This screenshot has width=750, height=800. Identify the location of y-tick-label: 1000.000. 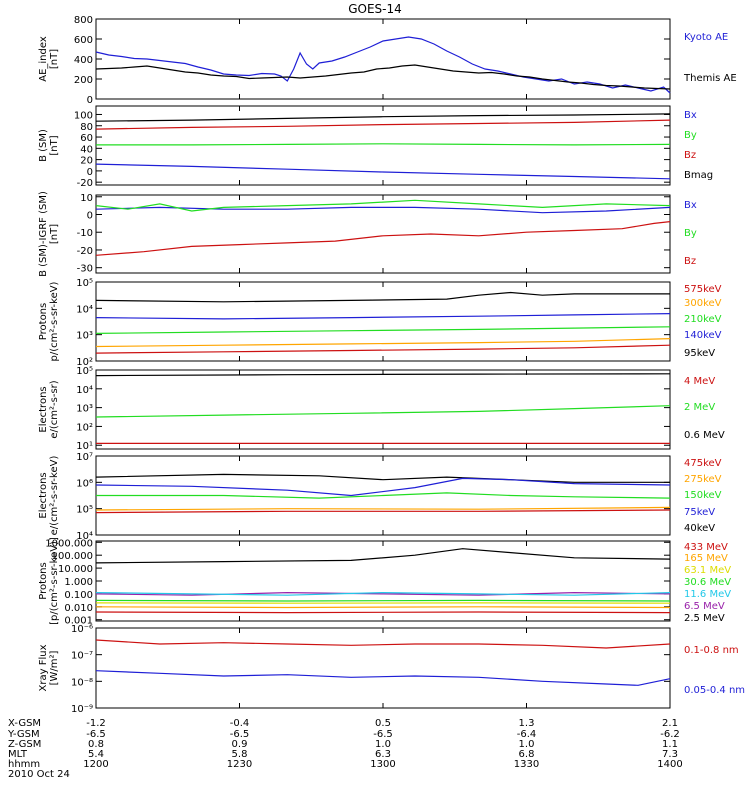
(69, 543).